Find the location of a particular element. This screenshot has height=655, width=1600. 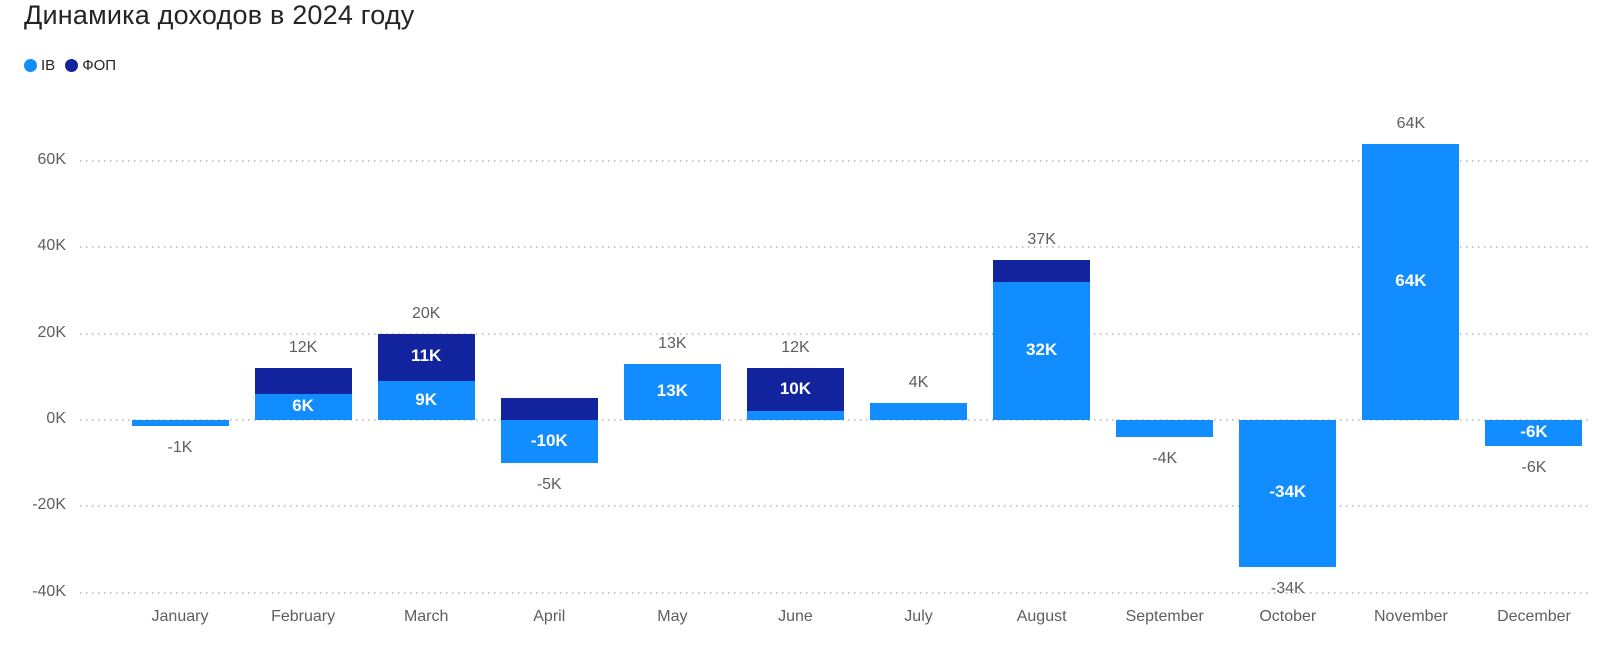

x-axis-label-april: April is located at coordinates (549, 616).